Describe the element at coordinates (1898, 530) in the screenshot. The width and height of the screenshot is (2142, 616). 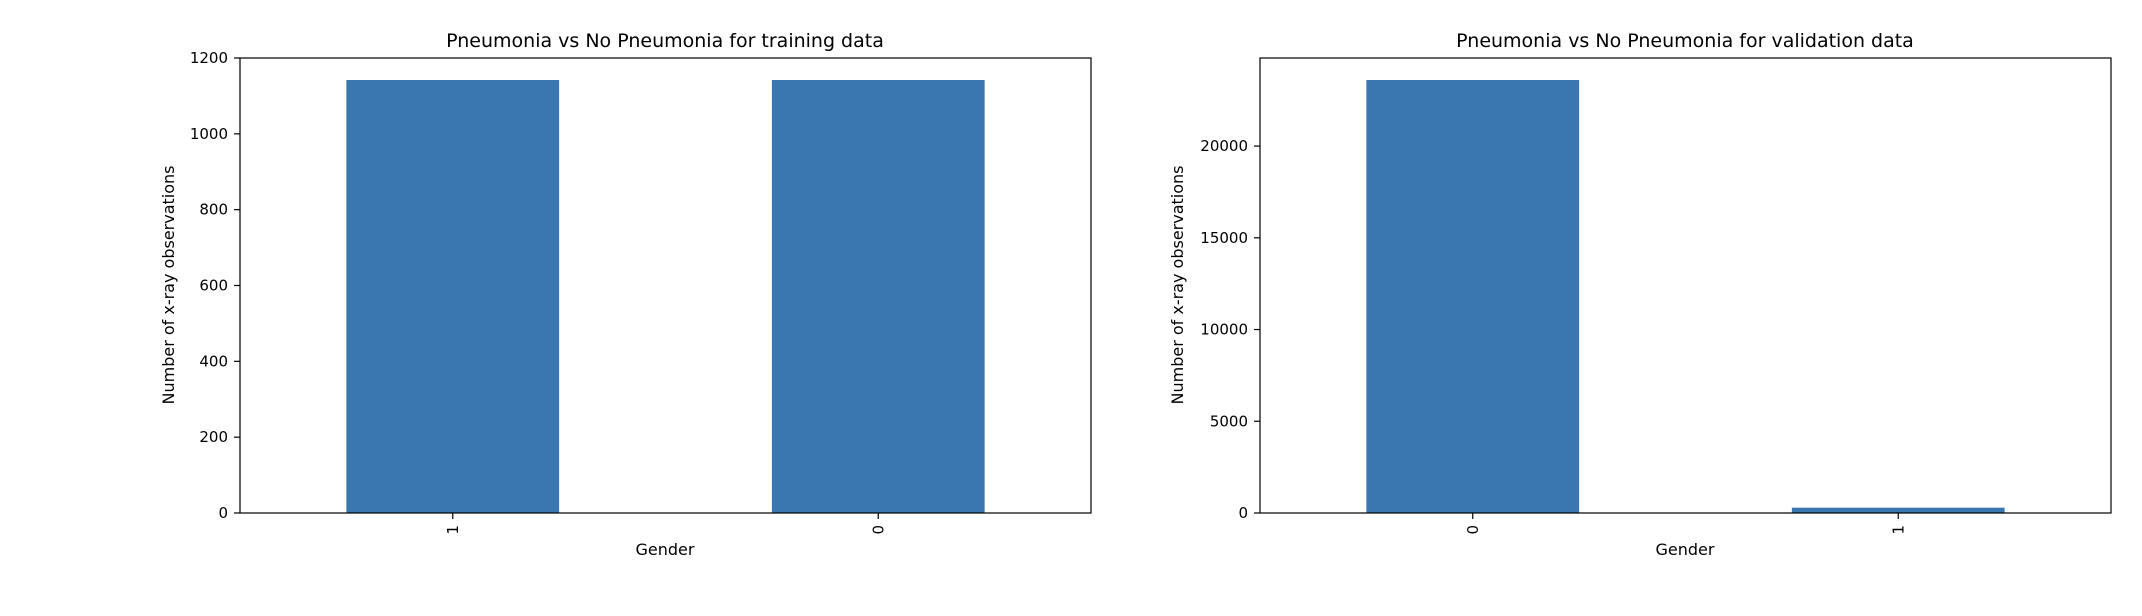
I see `validation-x-tick-label: 1` at that location.